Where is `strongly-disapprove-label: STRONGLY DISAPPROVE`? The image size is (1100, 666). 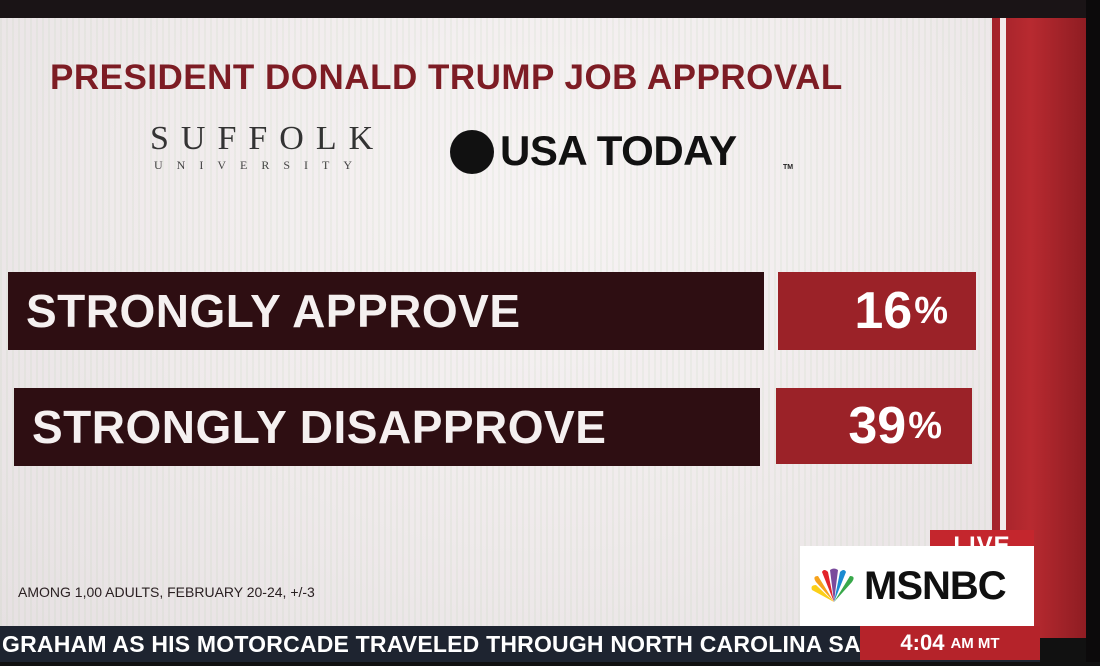
strongly-disapprove-label: STRONGLY DISAPPROVE is located at coordinates (387, 427).